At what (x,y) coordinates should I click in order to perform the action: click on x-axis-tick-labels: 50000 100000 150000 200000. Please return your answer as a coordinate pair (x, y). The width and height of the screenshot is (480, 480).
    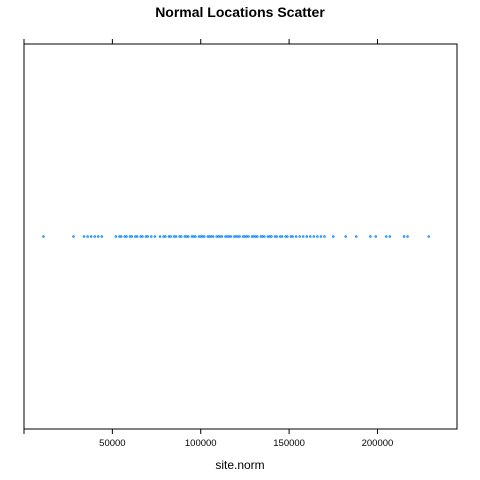
    Looking at the image, I should click on (246, 443).